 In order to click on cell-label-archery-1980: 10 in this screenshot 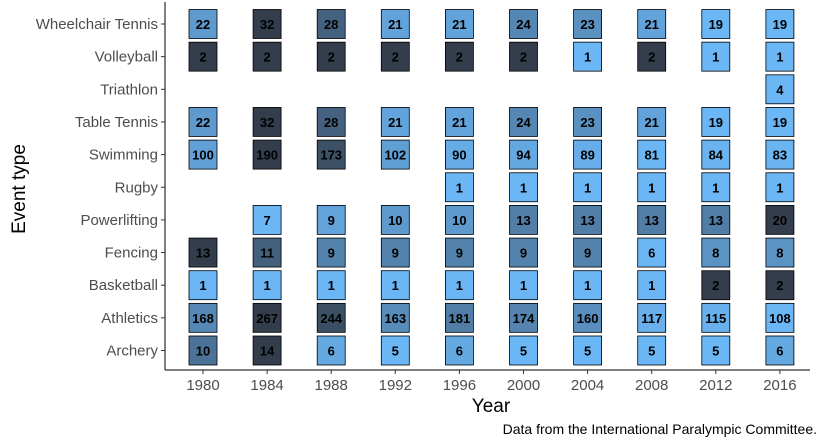, I will do `click(203, 351)`.